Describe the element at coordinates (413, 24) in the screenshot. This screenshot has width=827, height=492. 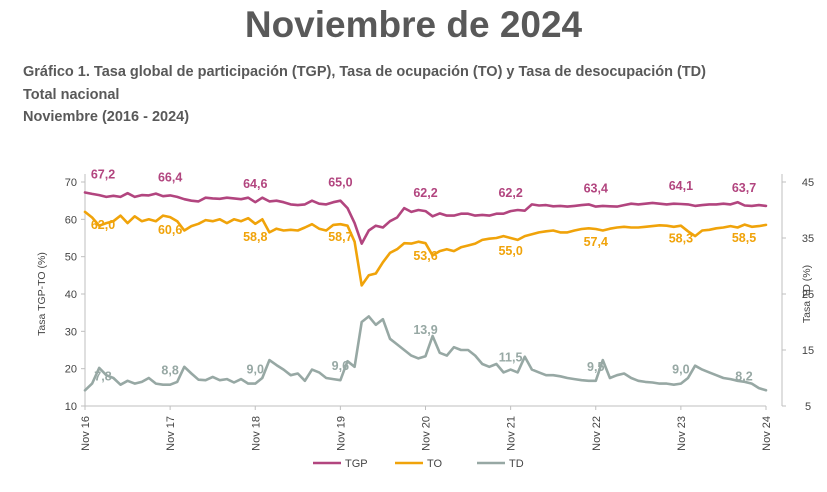
I see `page-title: Noviembre de 2024` at that location.